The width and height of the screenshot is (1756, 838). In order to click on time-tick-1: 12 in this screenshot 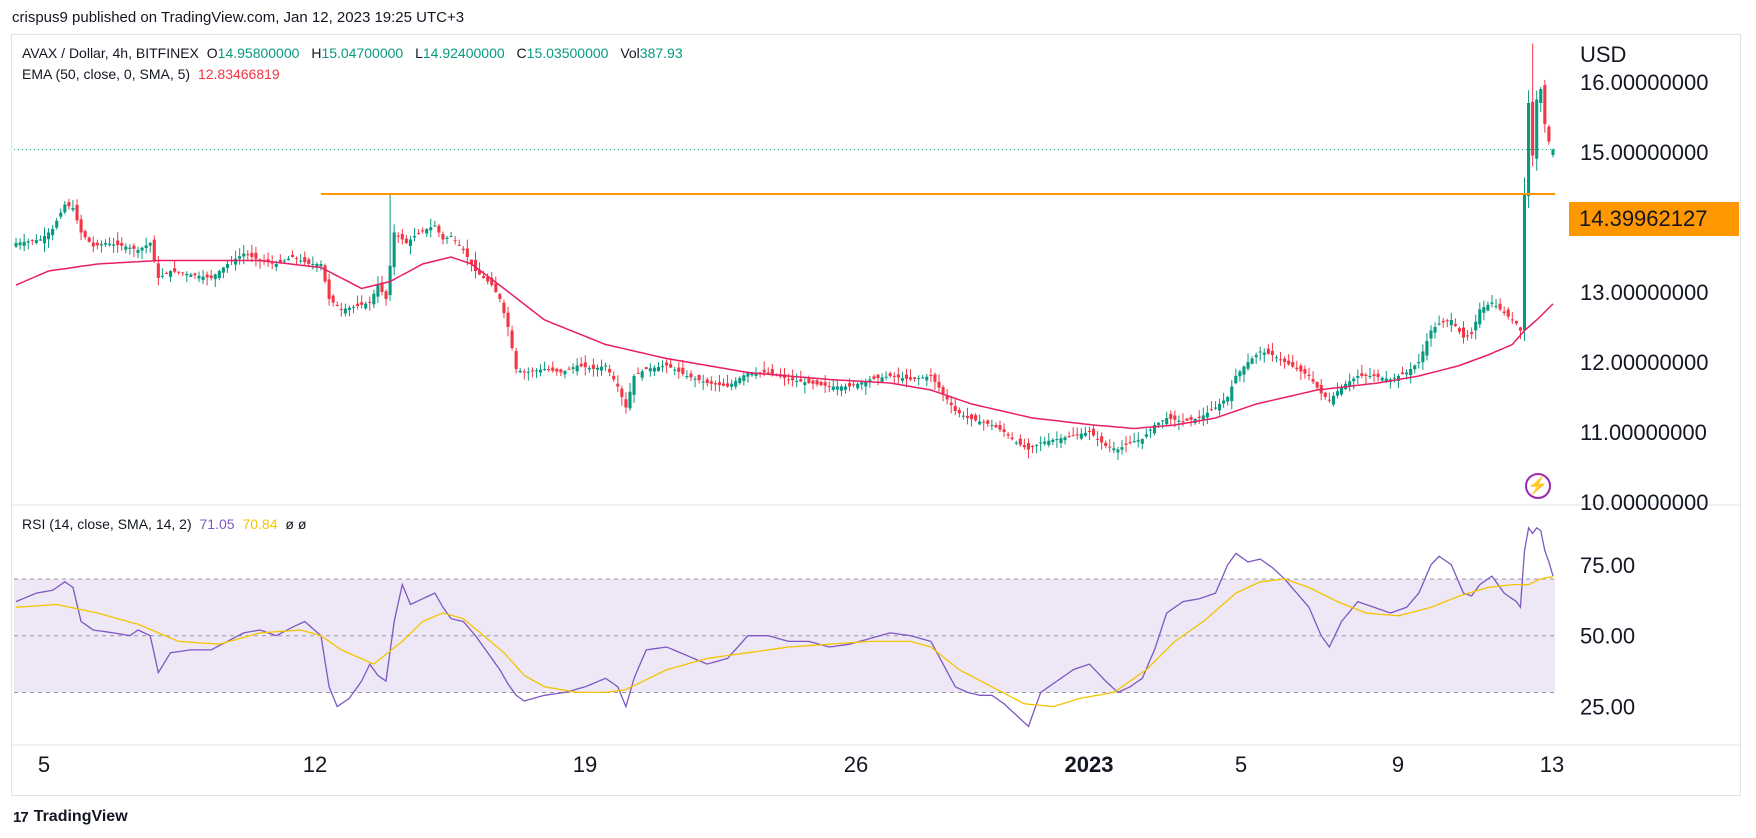, I will do `click(315, 764)`.